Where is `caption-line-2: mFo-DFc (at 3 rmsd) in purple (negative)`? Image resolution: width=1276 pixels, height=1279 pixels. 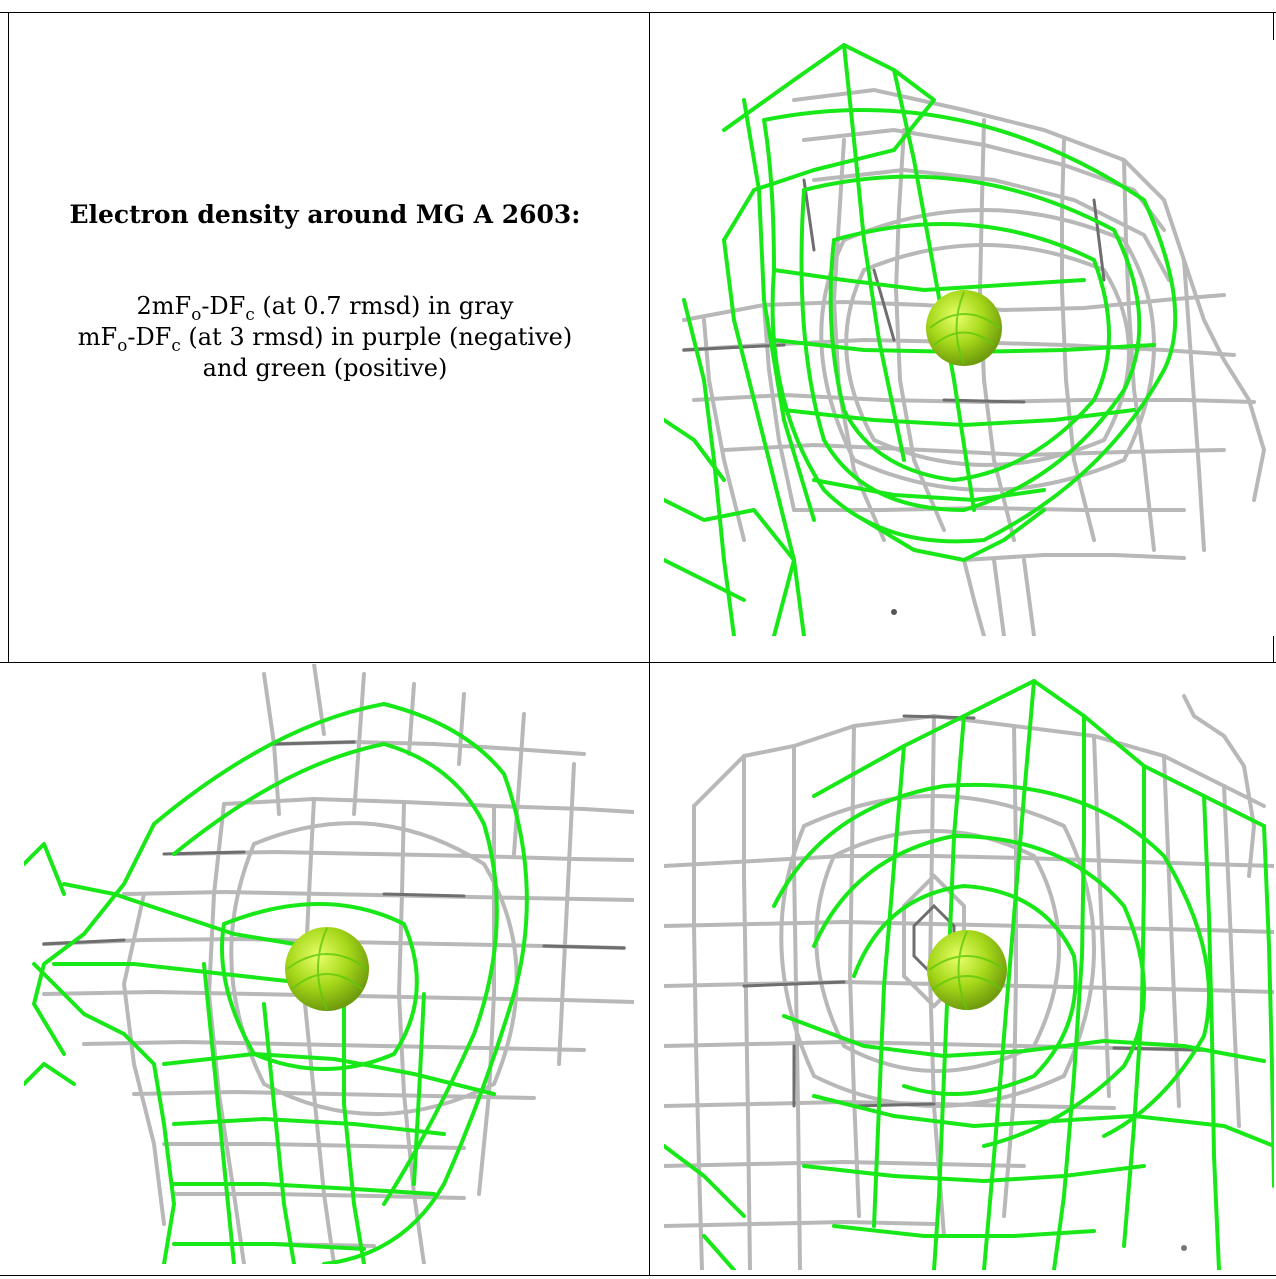 caption-line-2: mFo-DFc (at 3 rmsd) in purple (negative) is located at coordinates (325, 339).